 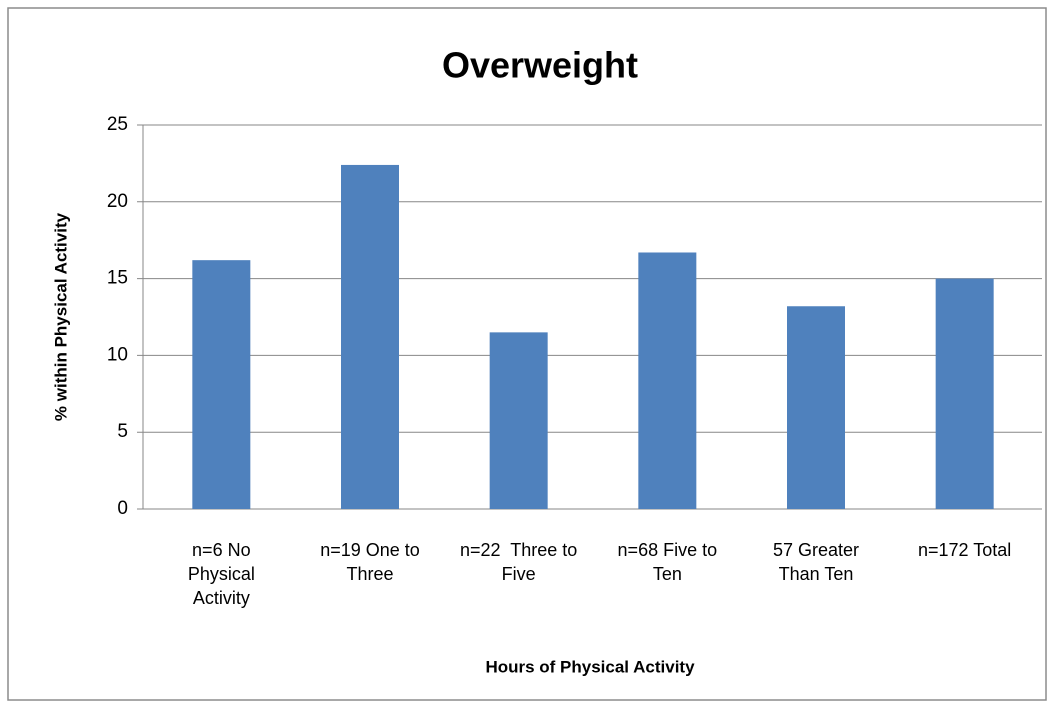 I want to click on y-axis-title: % within Physical Activity, so click(x=60, y=316).